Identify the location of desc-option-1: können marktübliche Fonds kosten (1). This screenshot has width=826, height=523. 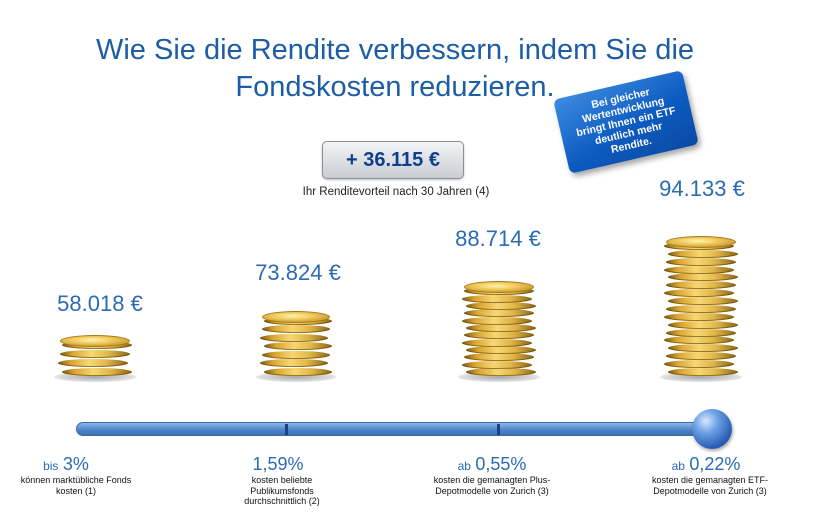
(76, 485).